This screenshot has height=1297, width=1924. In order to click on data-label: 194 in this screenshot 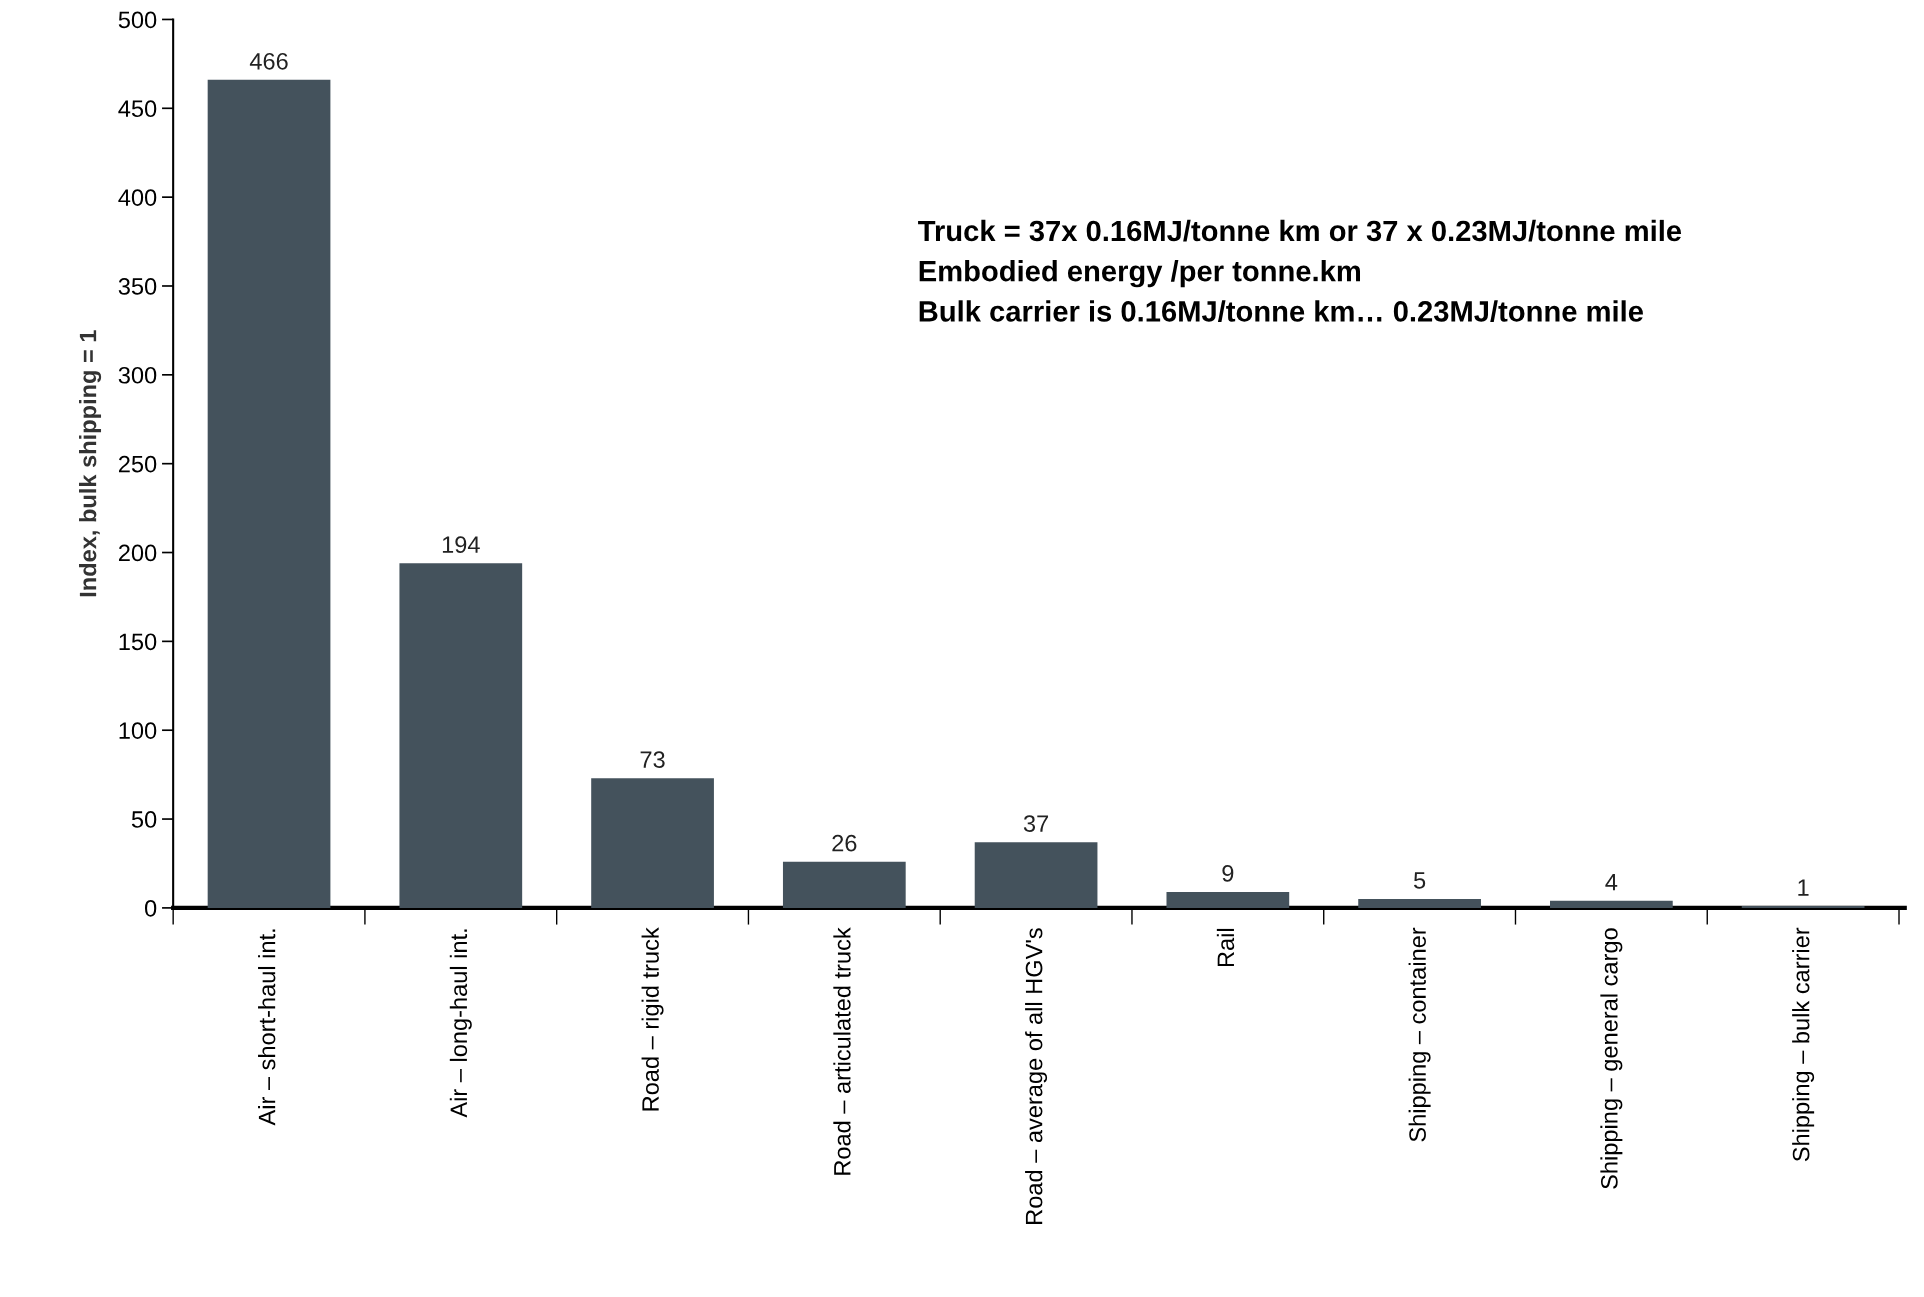, I will do `click(461, 544)`.